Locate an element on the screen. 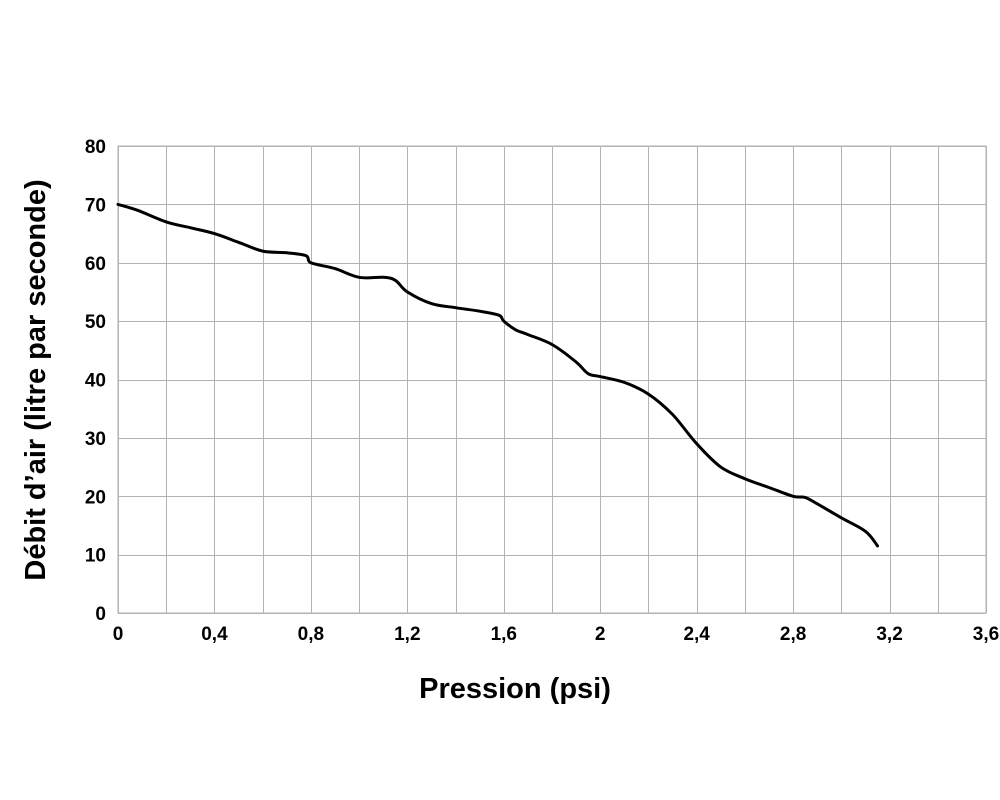  y-tick-label: 70 is located at coordinates (95, 205).